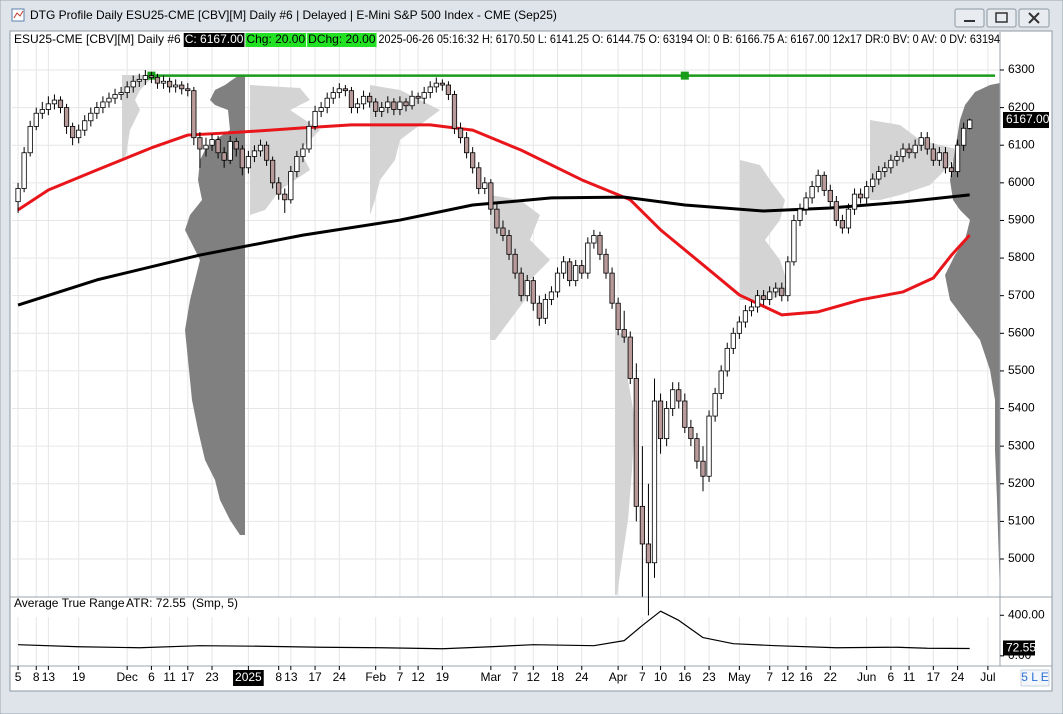 The width and height of the screenshot is (1063, 714). I want to click on x-tick-label: 13, so click(291, 677).